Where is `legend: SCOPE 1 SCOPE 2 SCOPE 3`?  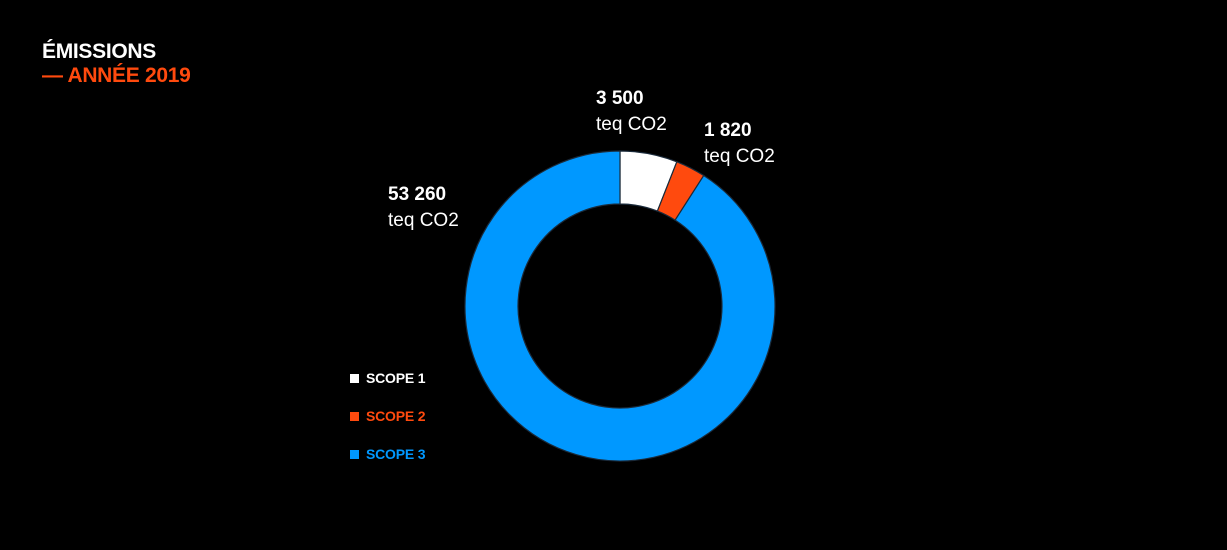
legend: SCOPE 1 SCOPE 2 SCOPE 3 is located at coordinates (387, 425).